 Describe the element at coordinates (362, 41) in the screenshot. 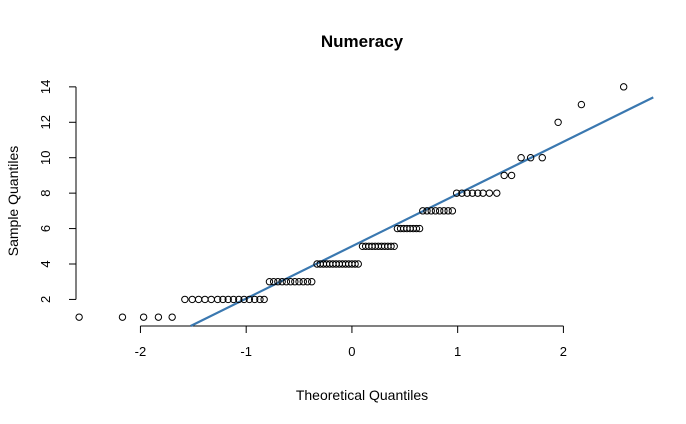

I see `chart-title: Numeracy` at that location.